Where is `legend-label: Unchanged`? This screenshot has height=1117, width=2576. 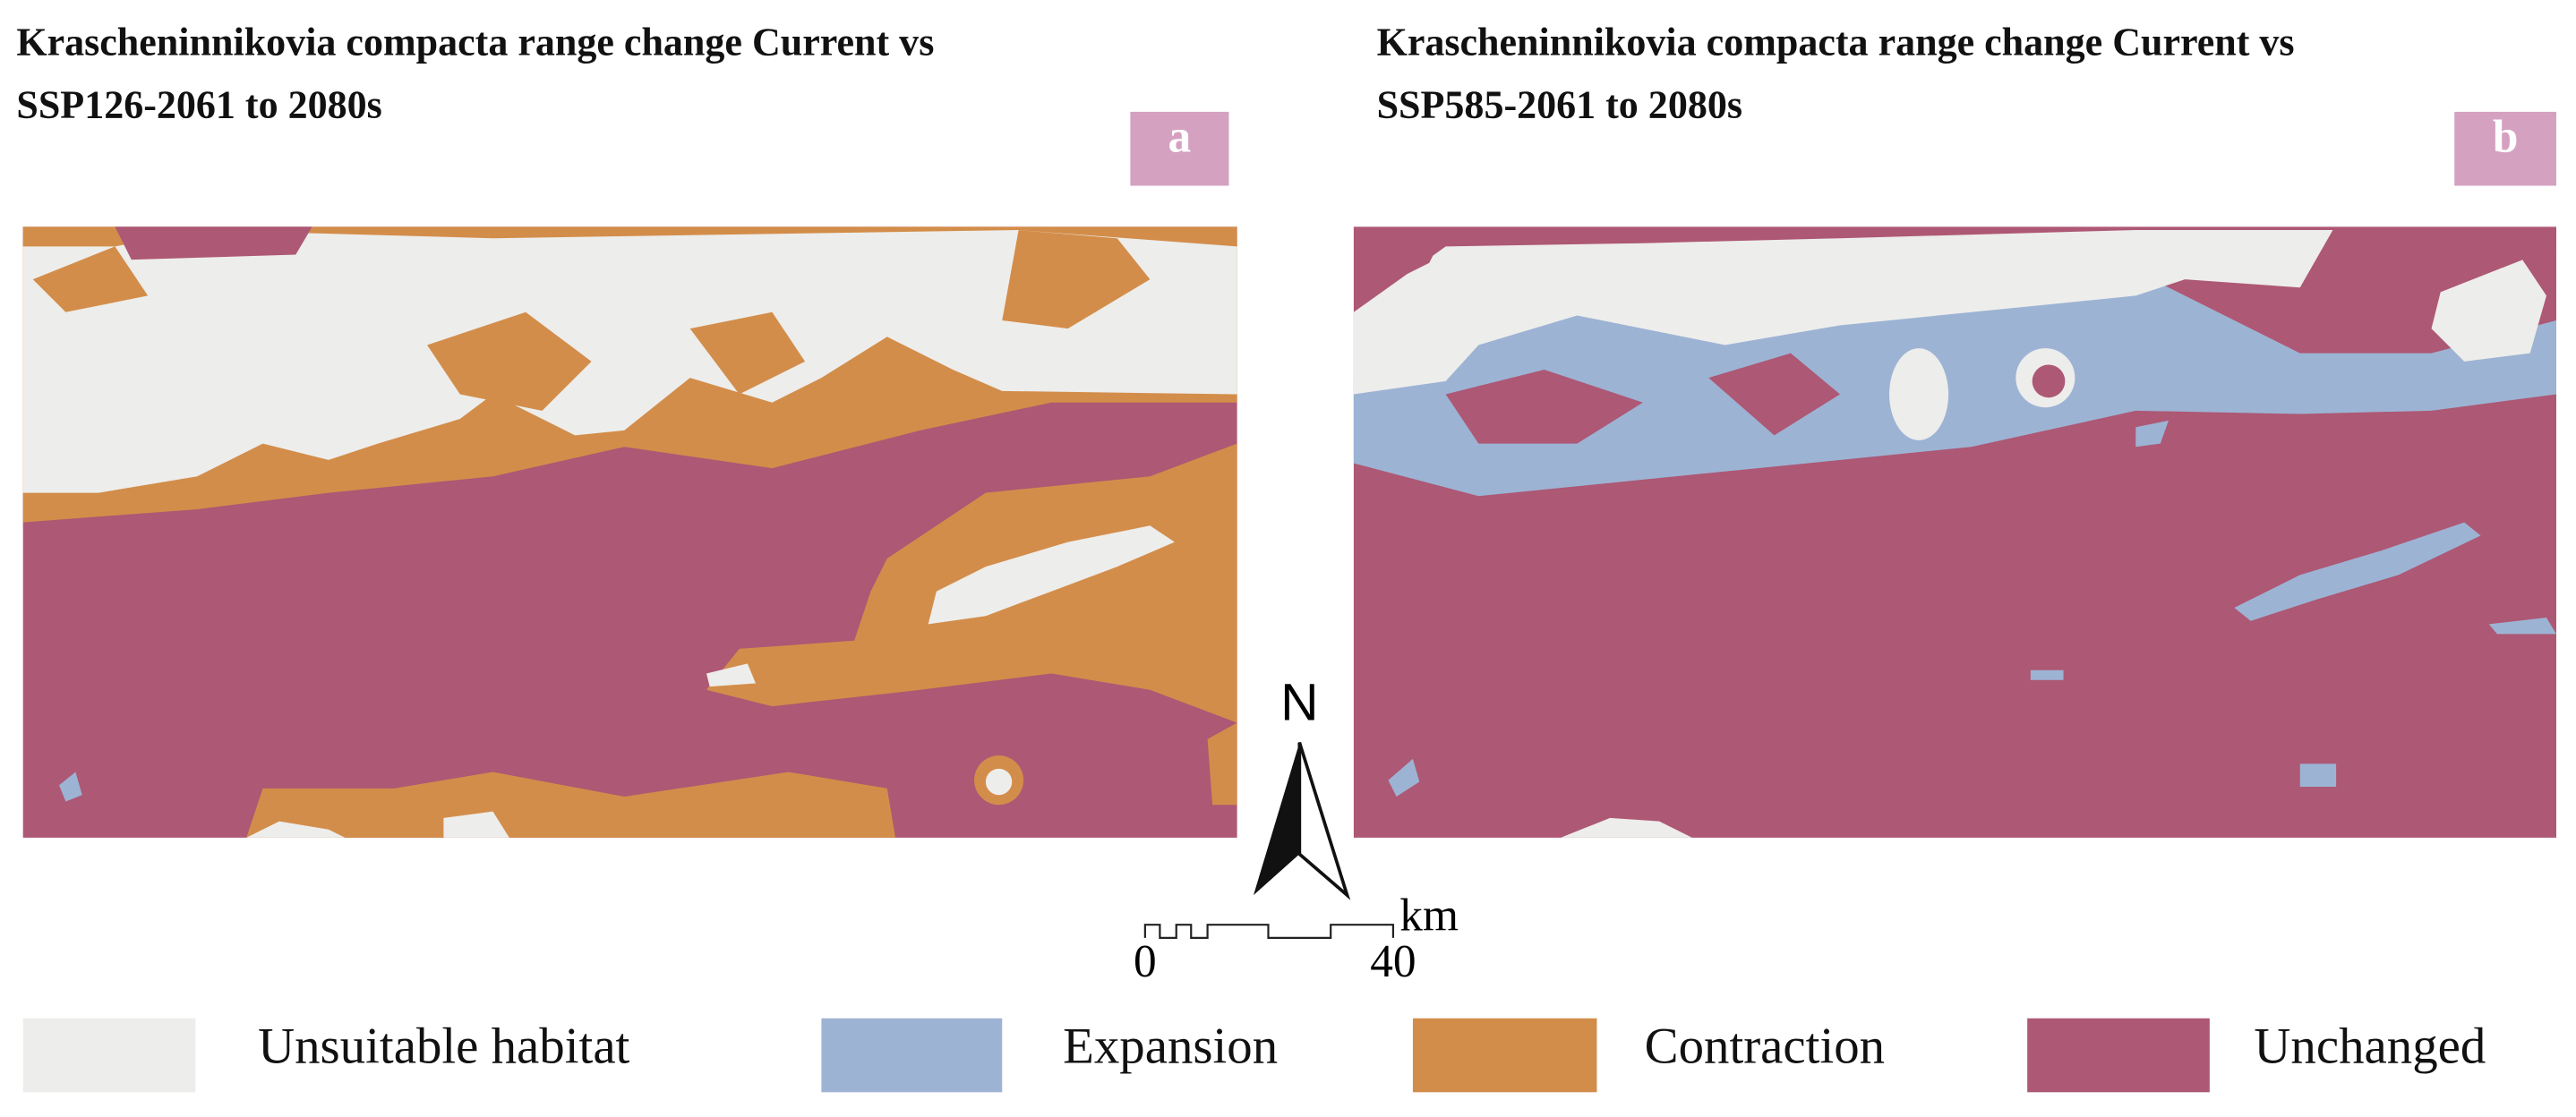
legend-label: Unchanged is located at coordinates (2370, 1046).